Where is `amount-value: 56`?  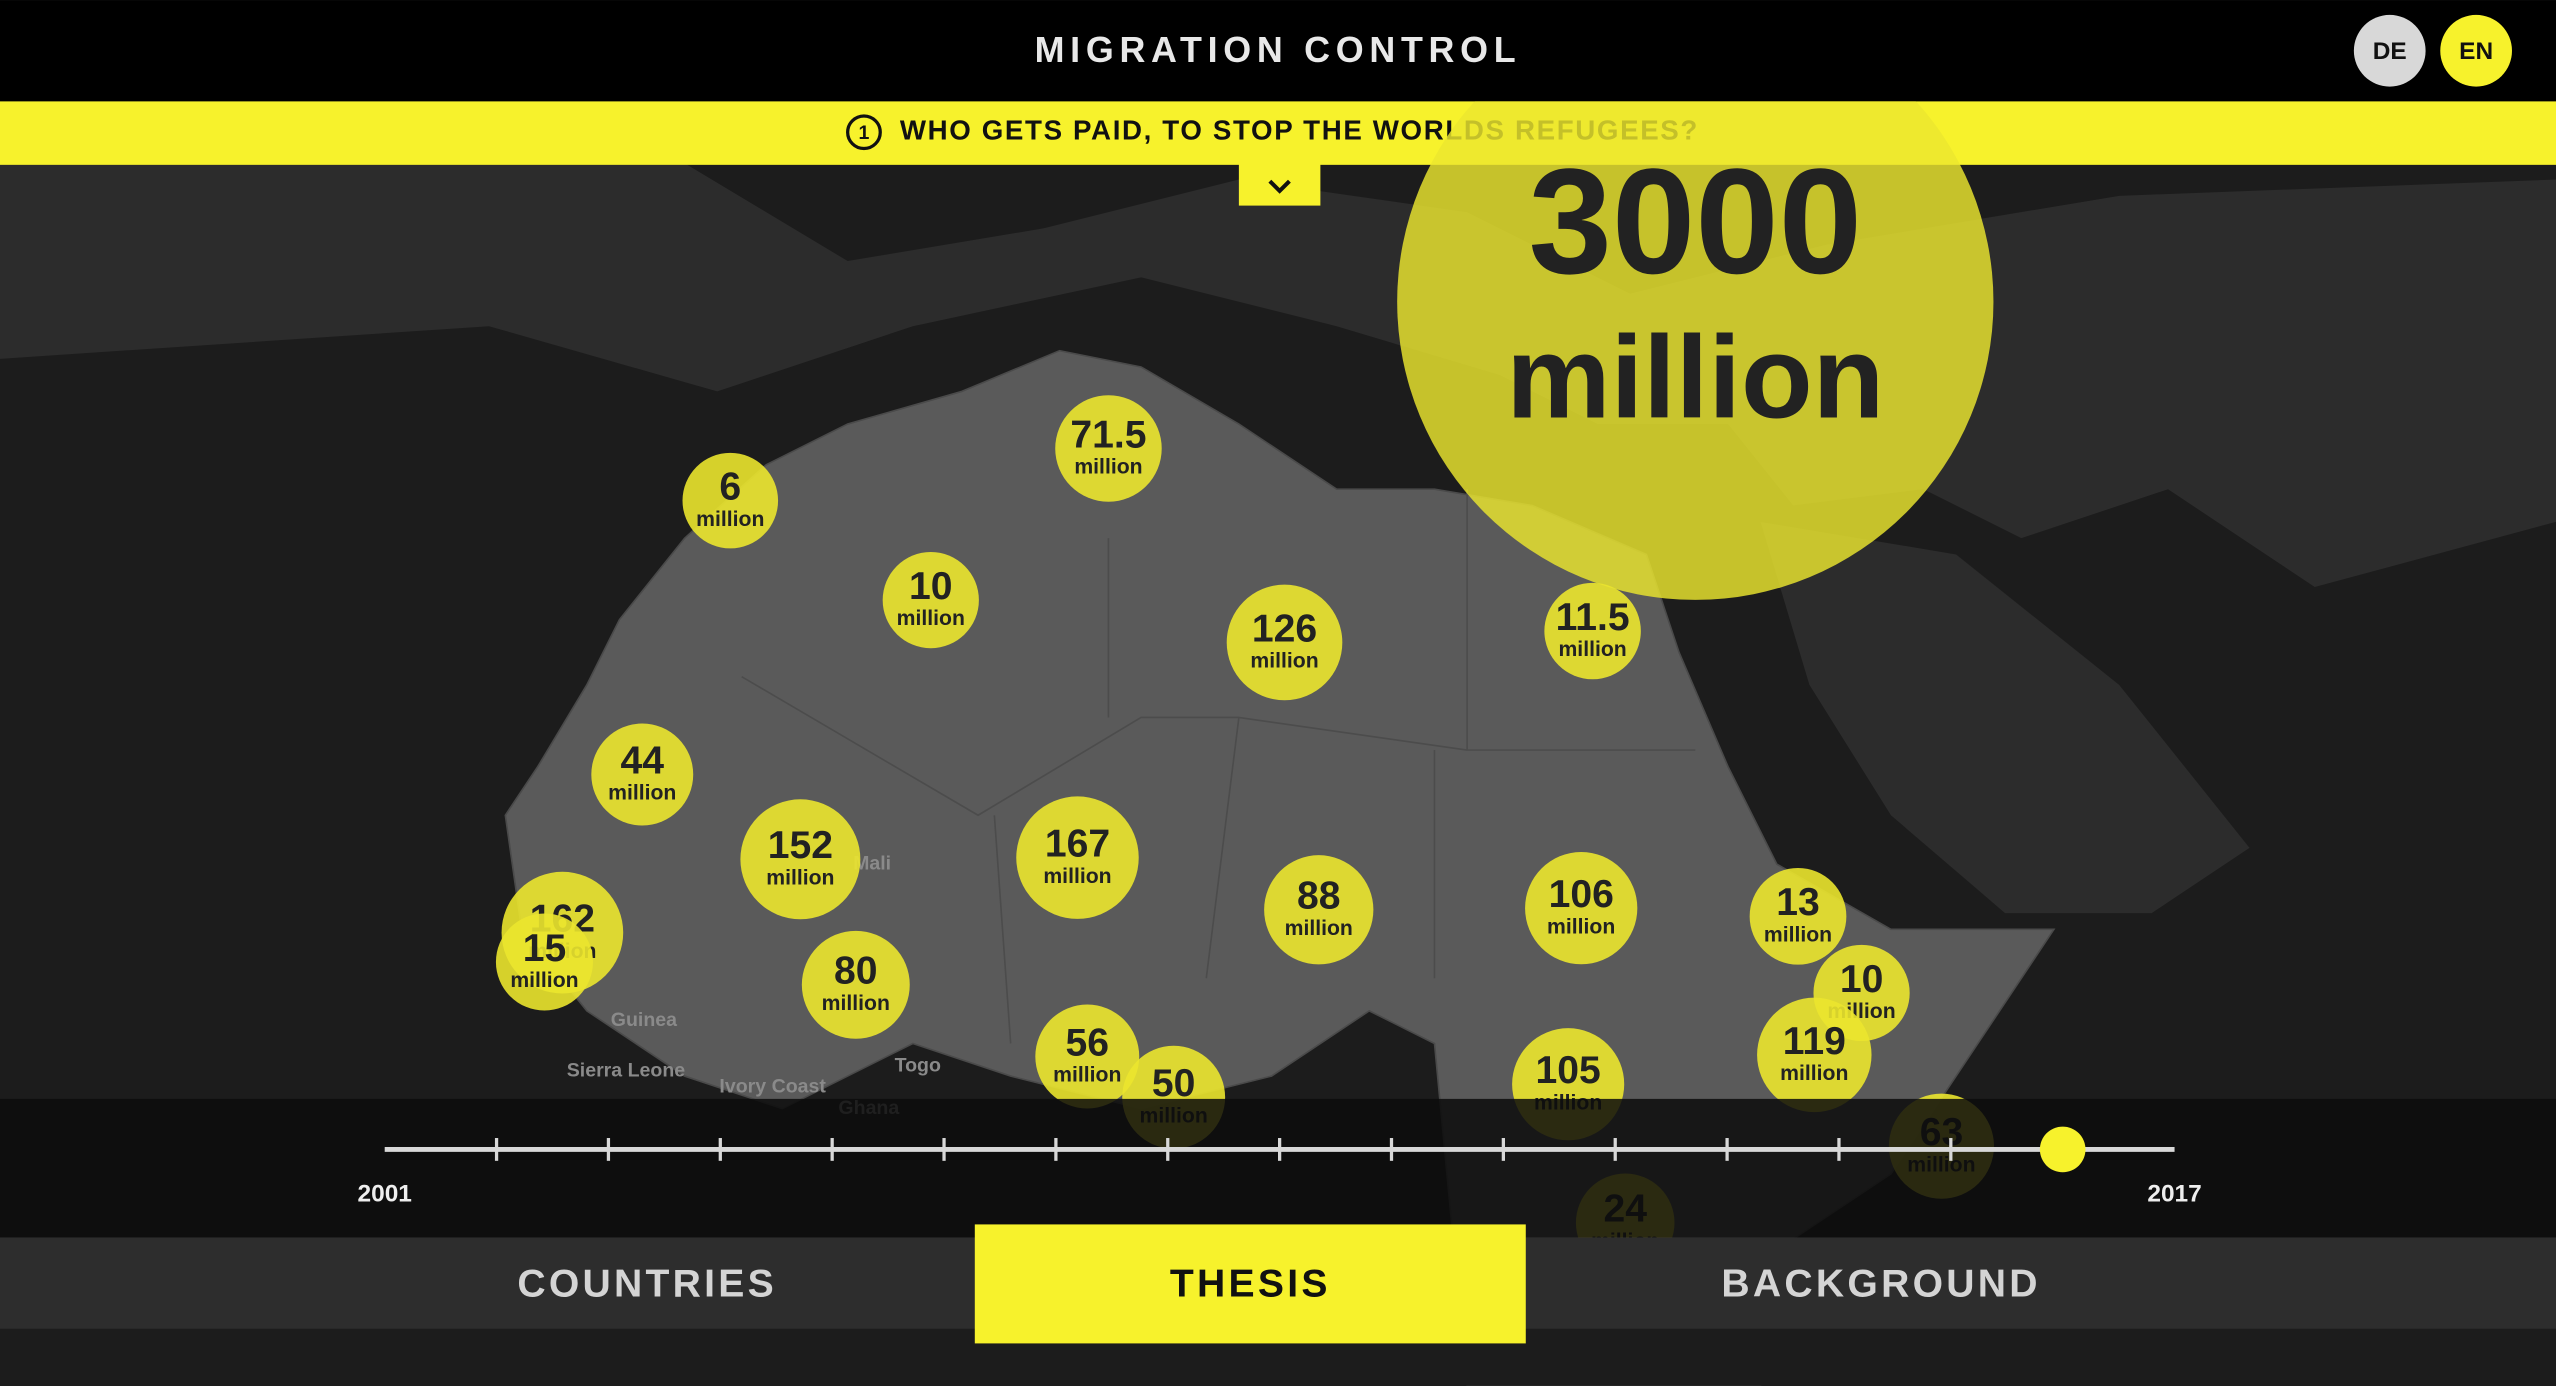
amount-value: 56 is located at coordinates (1088, 1042).